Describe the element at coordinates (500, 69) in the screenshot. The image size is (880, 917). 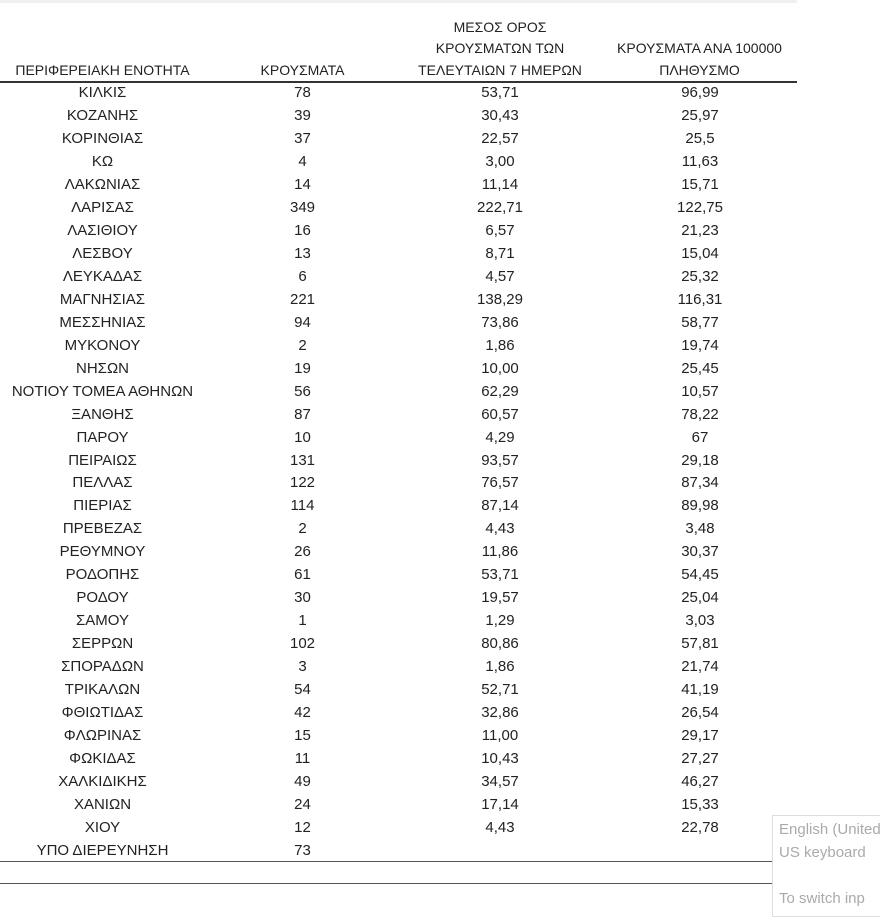
I see `header-line: ΤΕΛΕΥΤΑΙΩΝ 7 ΗΜΕΡΩΝ` at that location.